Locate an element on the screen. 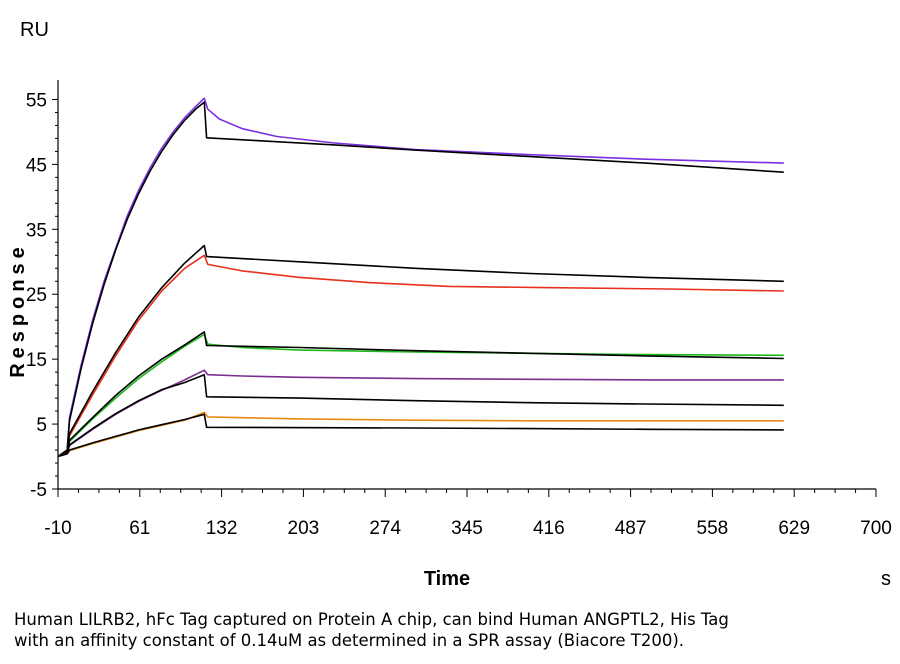 The width and height of the screenshot is (900, 664). x-tick-label: 700 is located at coordinates (876, 528).